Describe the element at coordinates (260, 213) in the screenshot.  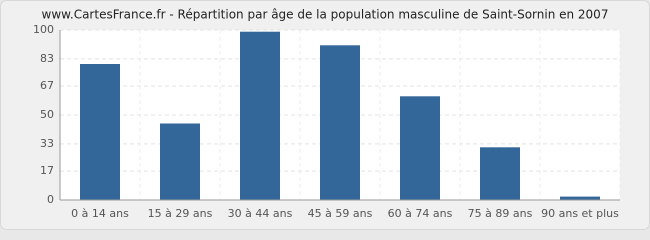
I see `x-tick-label: 30 à 44 ans` at that location.